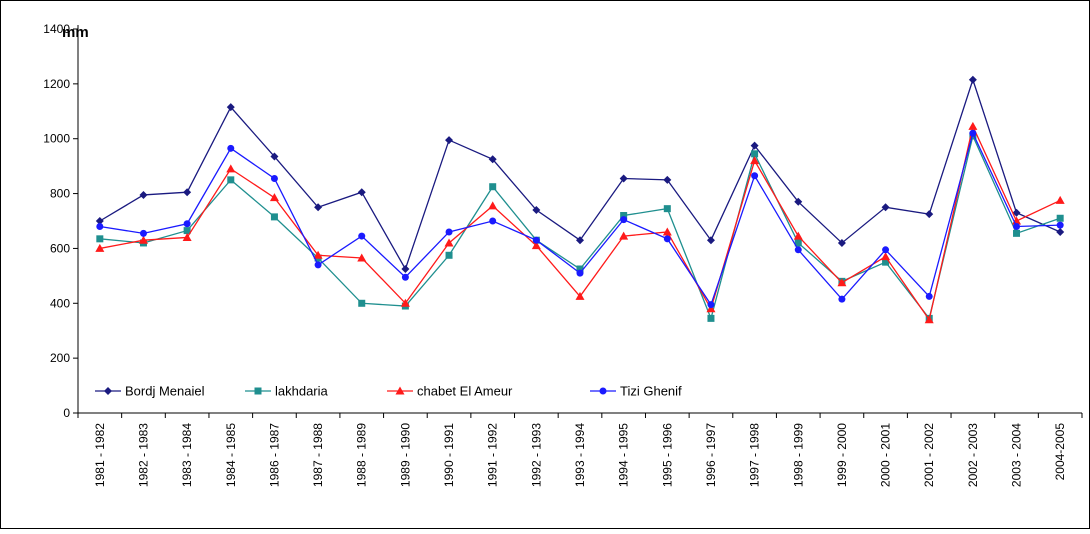  What do you see at coordinates (318, 455) in the screenshot?
I see `x-tick-label: 1987 - 1988` at bounding box center [318, 455].